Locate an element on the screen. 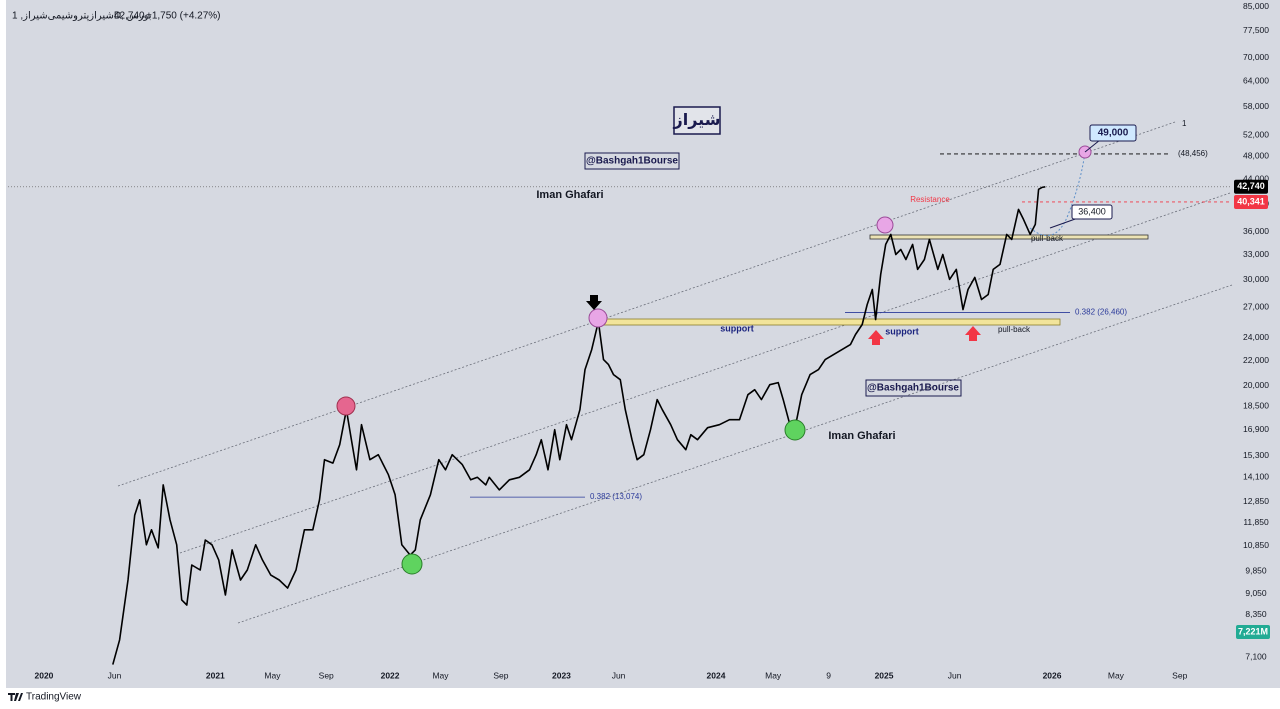 This screenshot has width=1280, height=709. y-tick-label: 30,000 is located at coordinates (1256, 279).